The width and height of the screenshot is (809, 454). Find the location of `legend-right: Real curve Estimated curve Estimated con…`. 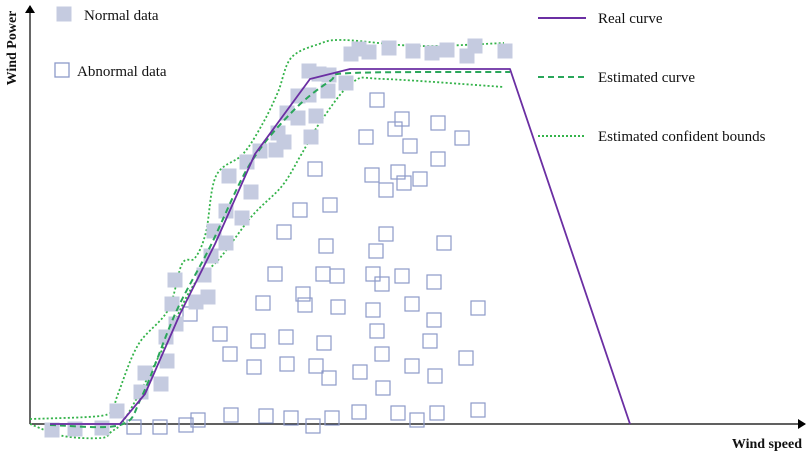

legend-right: Real curve Estimated curve Estimated con… is located at coordinates (652, 78).